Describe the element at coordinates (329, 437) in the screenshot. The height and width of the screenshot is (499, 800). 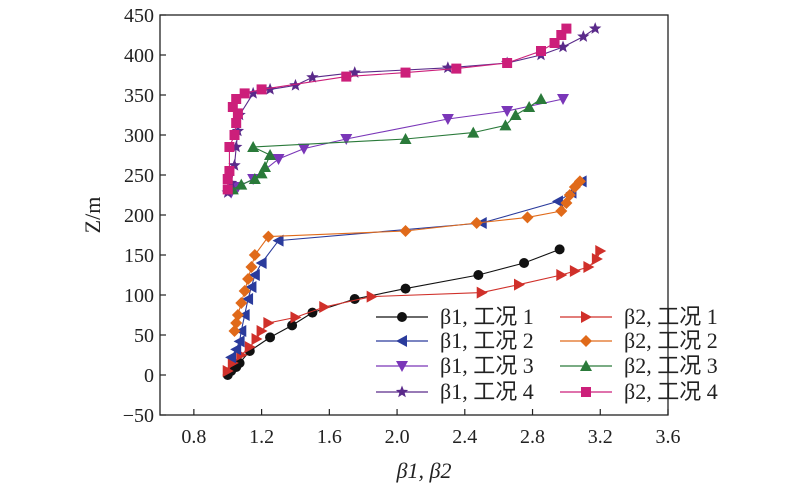
I see `x-tick-label: 1.6` at that location.